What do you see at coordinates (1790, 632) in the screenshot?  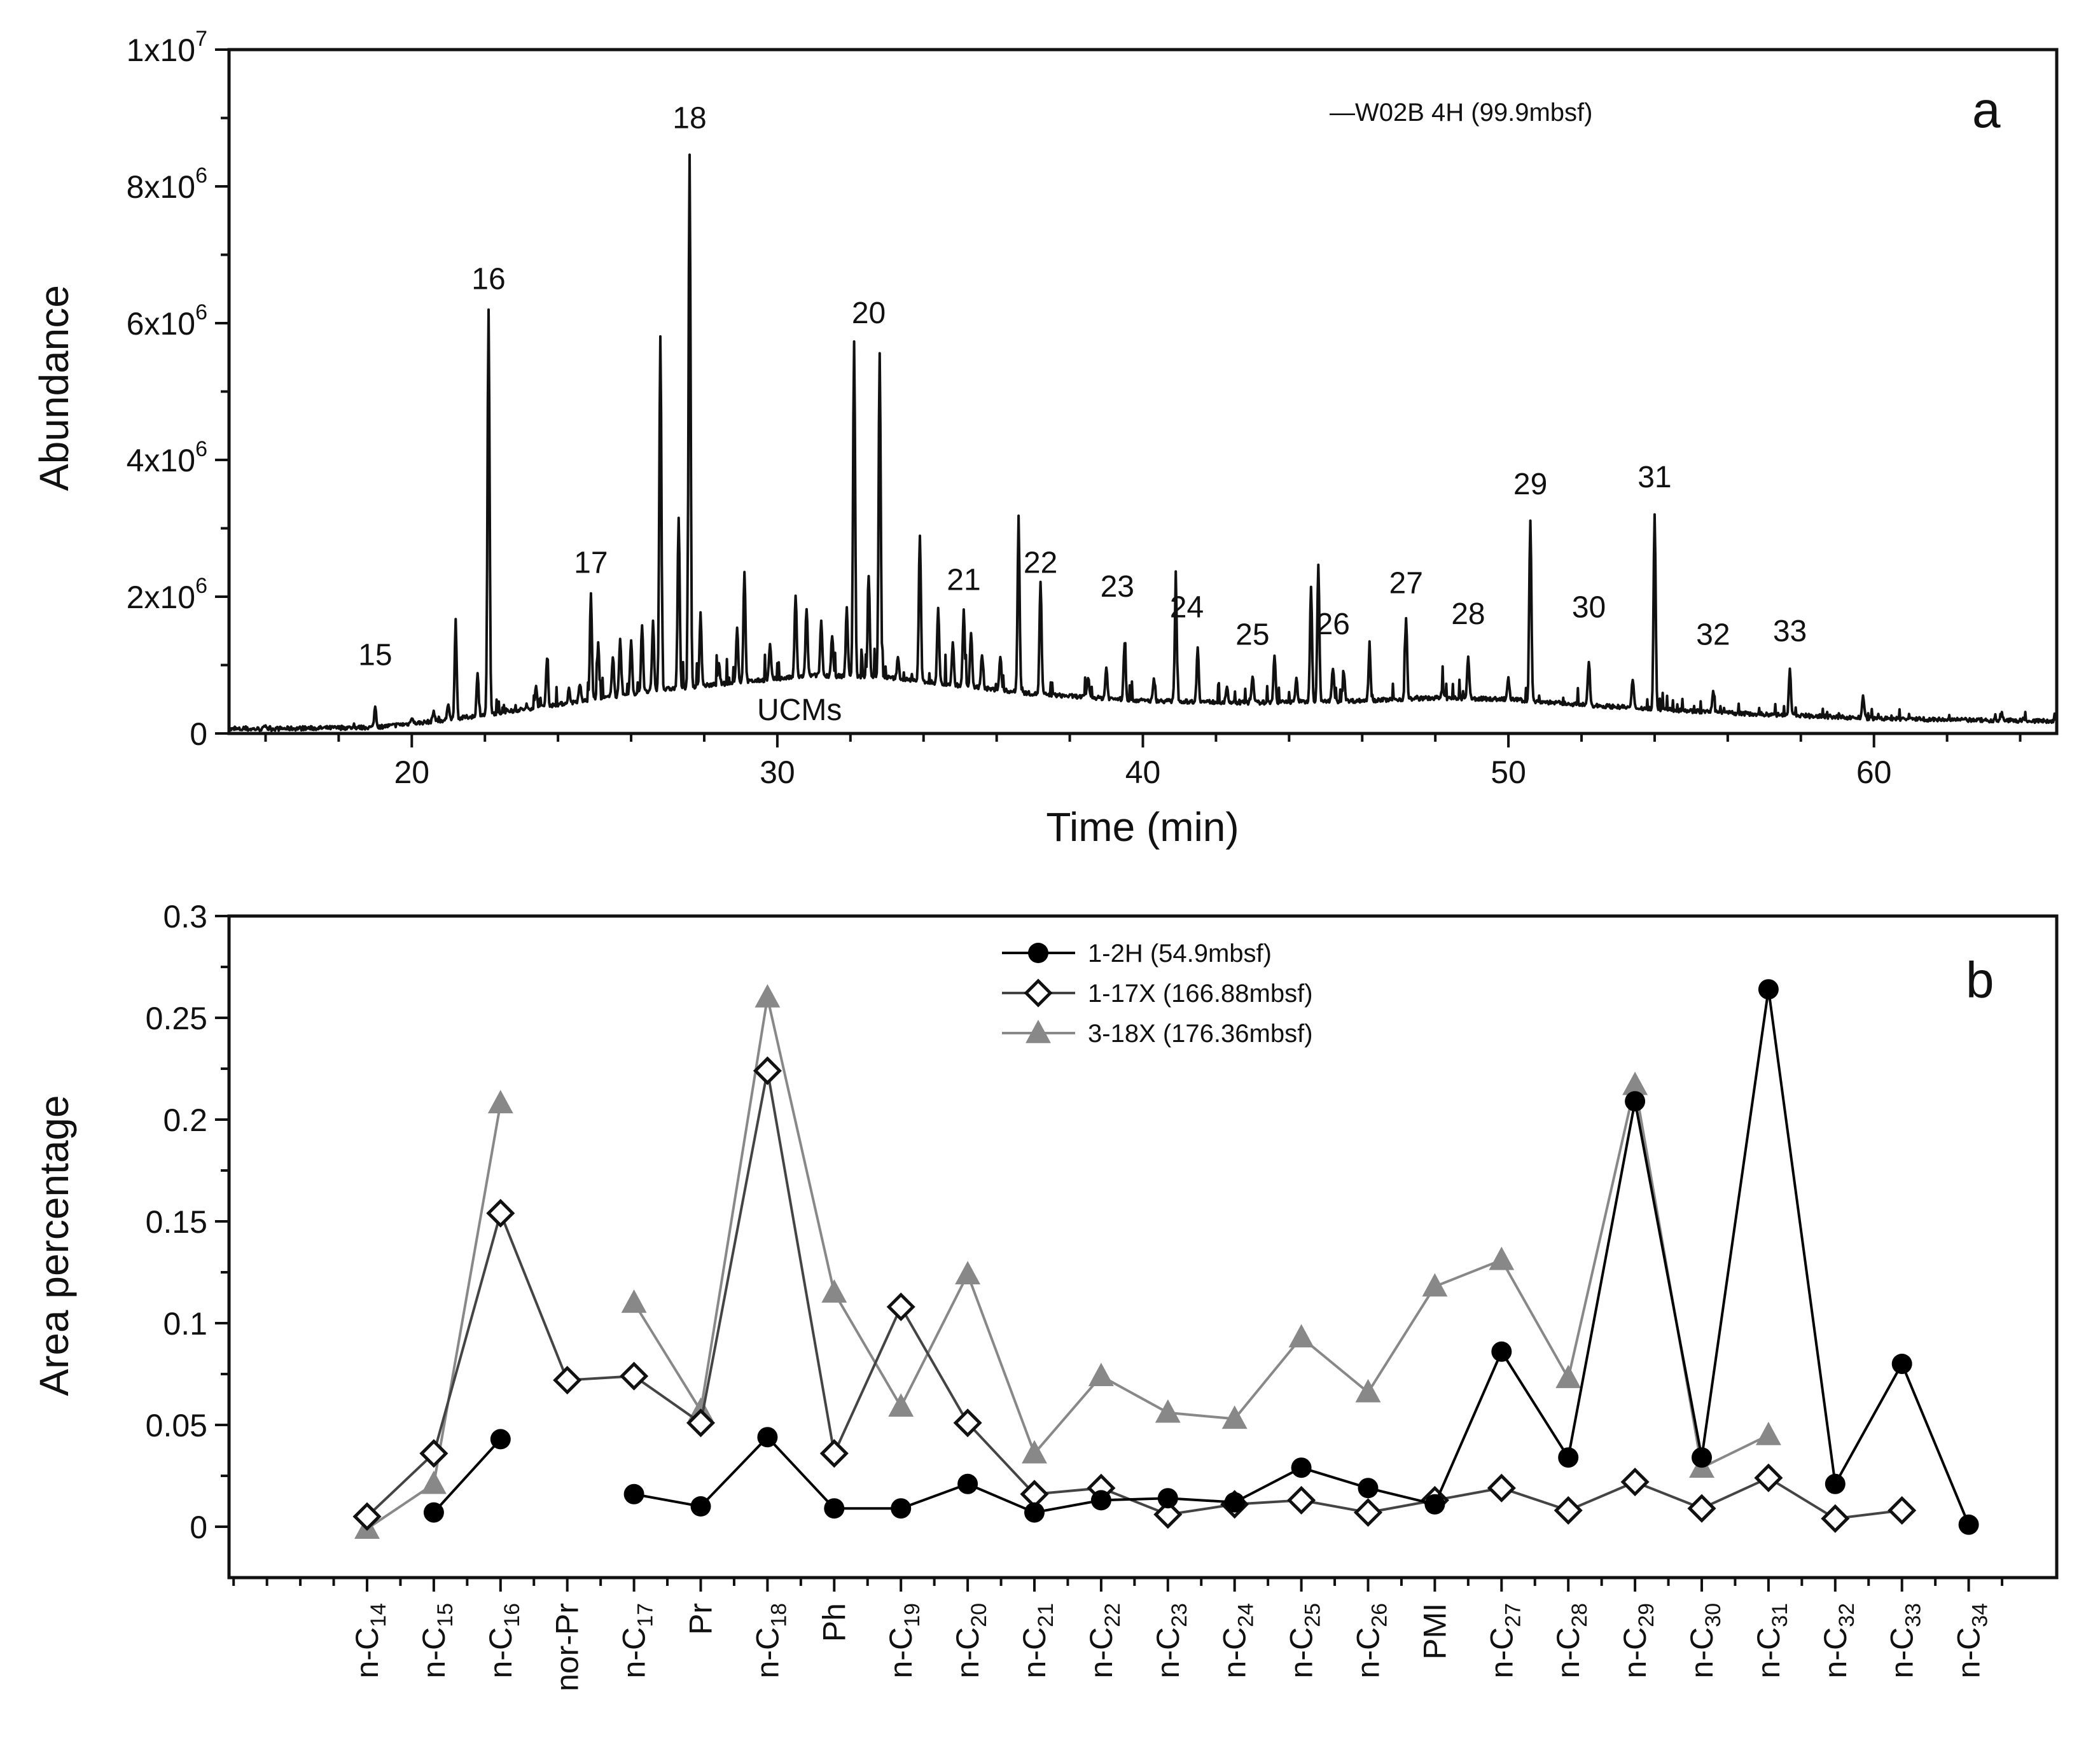 I see `peak-label: 33` at bounding box center [1790, 632].